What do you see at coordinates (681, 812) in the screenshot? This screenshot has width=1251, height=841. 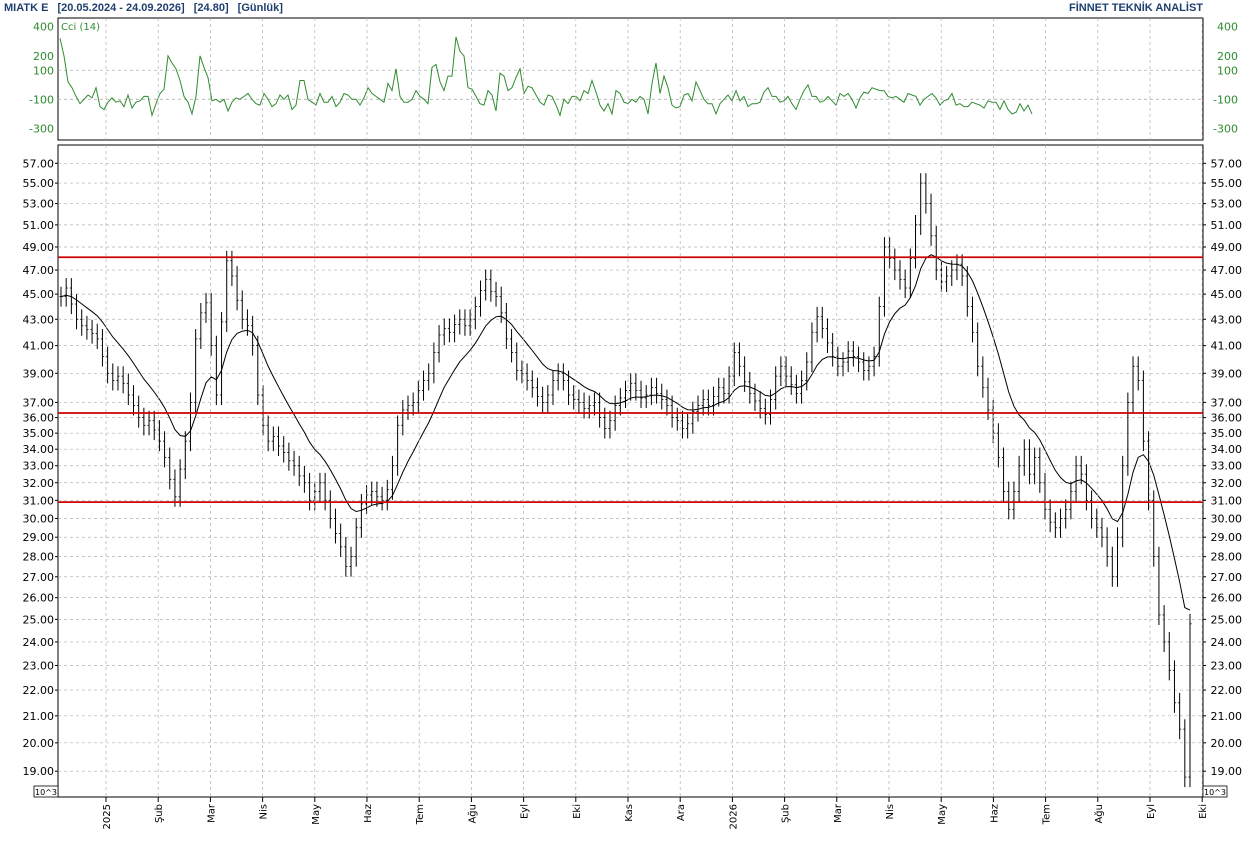 I see `x-tick-label: Ara` at bounding box center [681, 812].